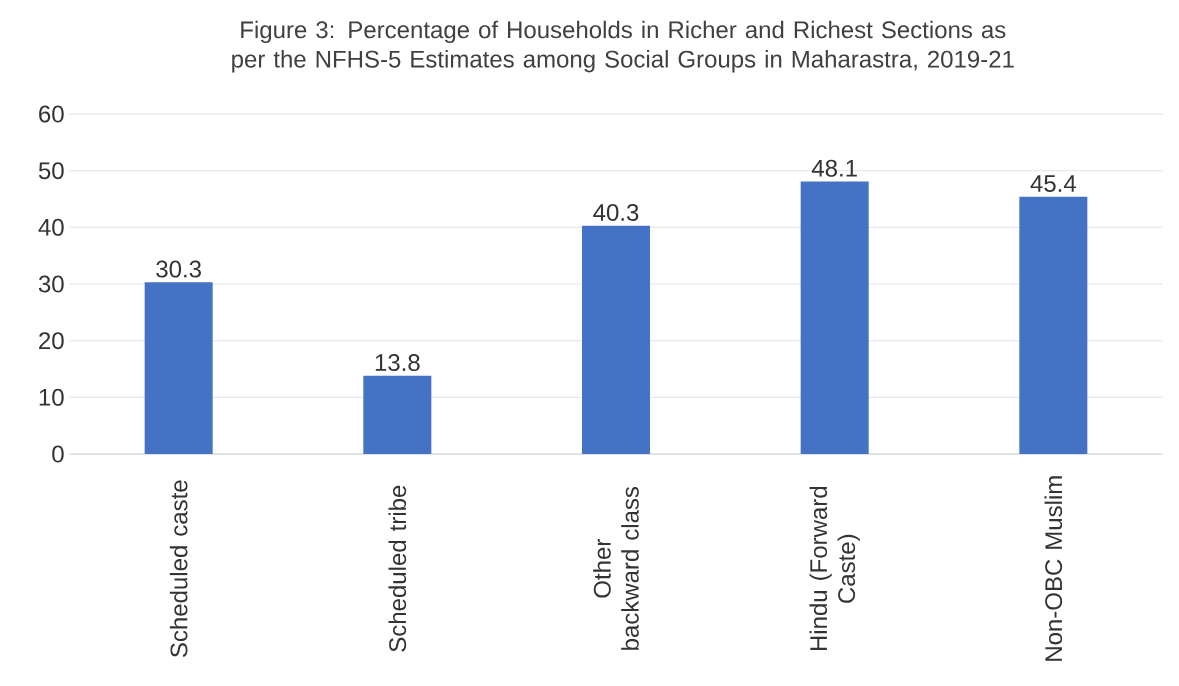 This screenshot has height=686, width=1179. Describe the element at coordinates (397, 363) in the screenshot. I see `data-label: 13.8` at that location.